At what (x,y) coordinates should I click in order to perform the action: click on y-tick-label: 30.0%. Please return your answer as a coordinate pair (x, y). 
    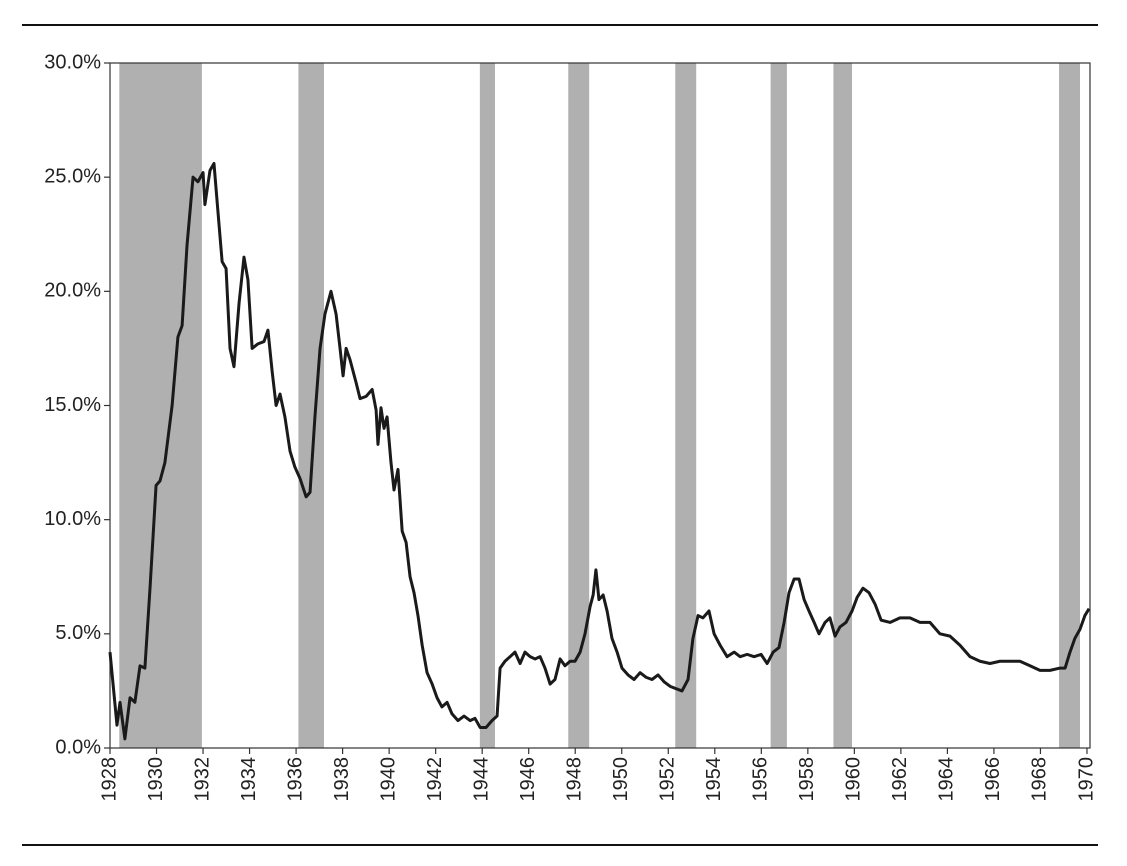
    Looking at the image, I should click on (72, 62).